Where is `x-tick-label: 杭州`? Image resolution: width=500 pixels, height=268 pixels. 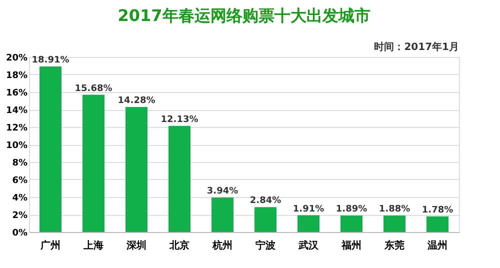 x-tick-label: 杭州 is located at coordinates (222, 246).